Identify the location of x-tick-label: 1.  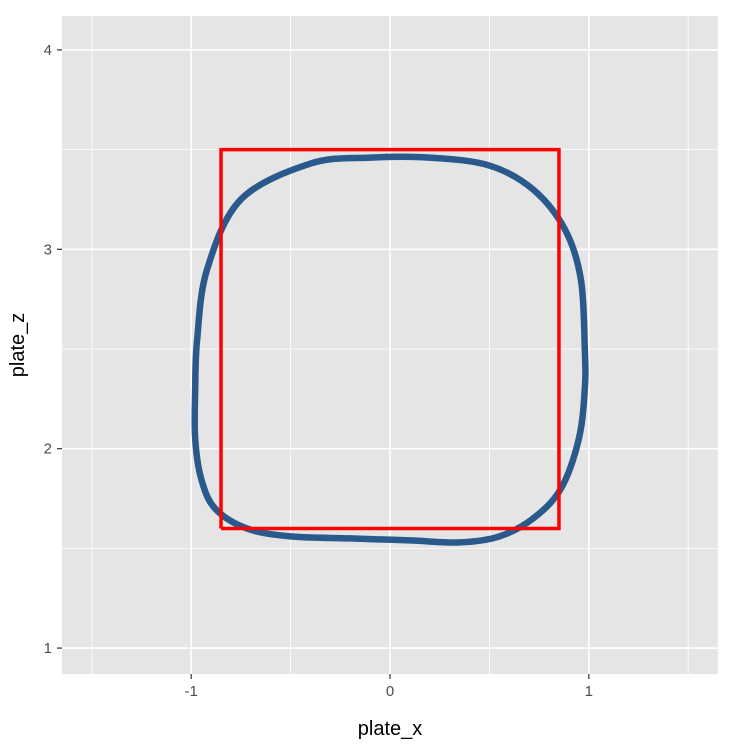
(589, 691).